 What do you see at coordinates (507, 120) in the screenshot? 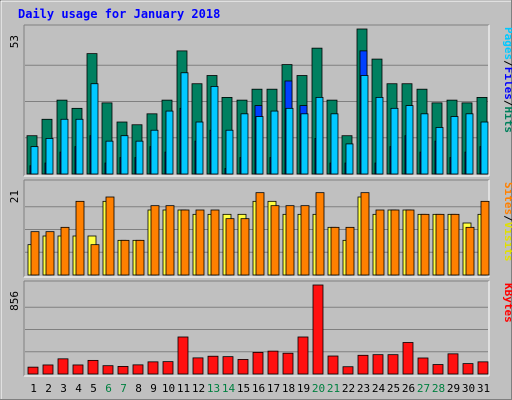
I see `legend-entry: Hits` at bounding box center [507, 120].